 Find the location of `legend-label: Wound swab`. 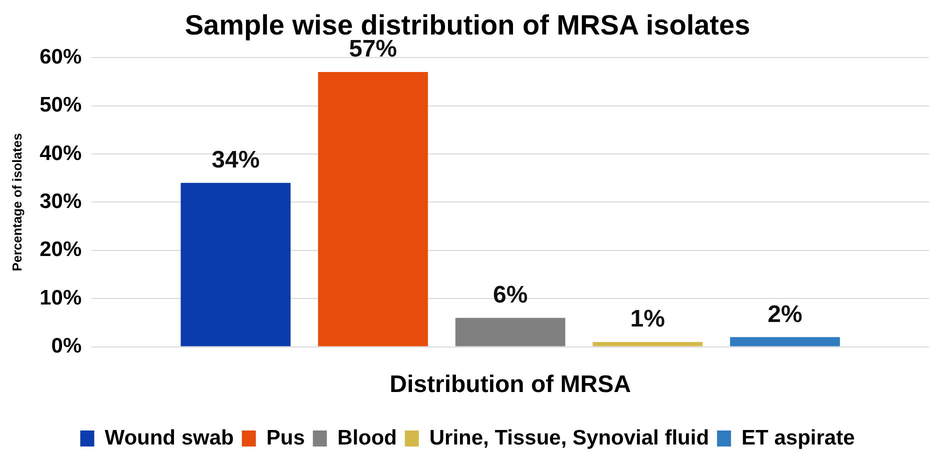

legend-label: Wound swab is located at coordinates (169, 438).